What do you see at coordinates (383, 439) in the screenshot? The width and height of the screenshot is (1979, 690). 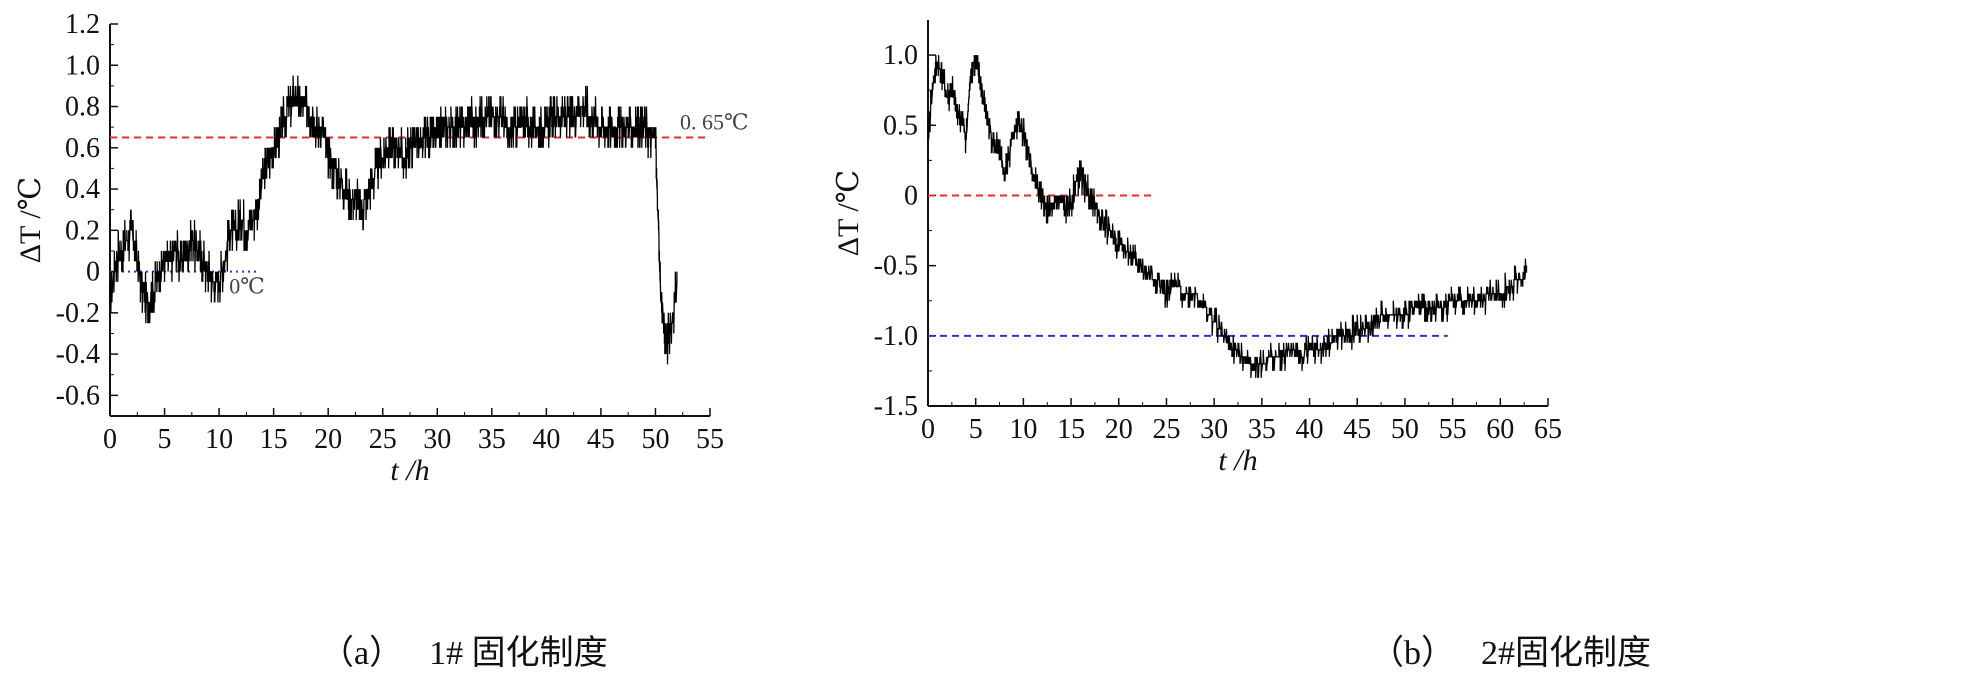 I see `chart-a-x-tick-label: 25` at bounding box center [383, 439].